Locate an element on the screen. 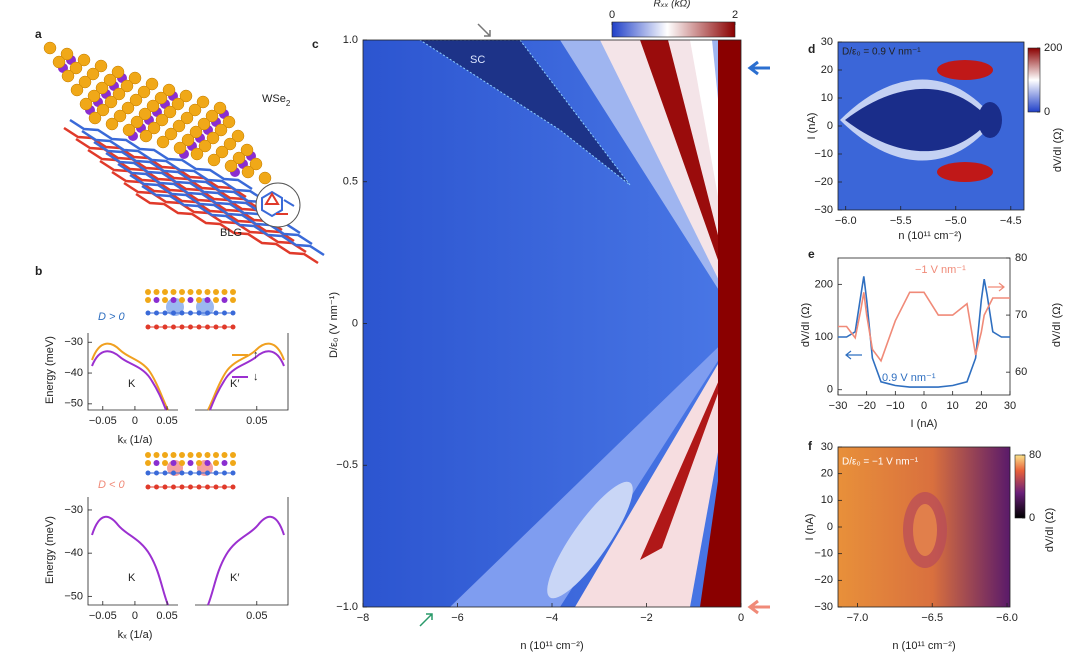 This screenshot has height=666, width=1066. panel-label: b is located at coordinates (38, 271).